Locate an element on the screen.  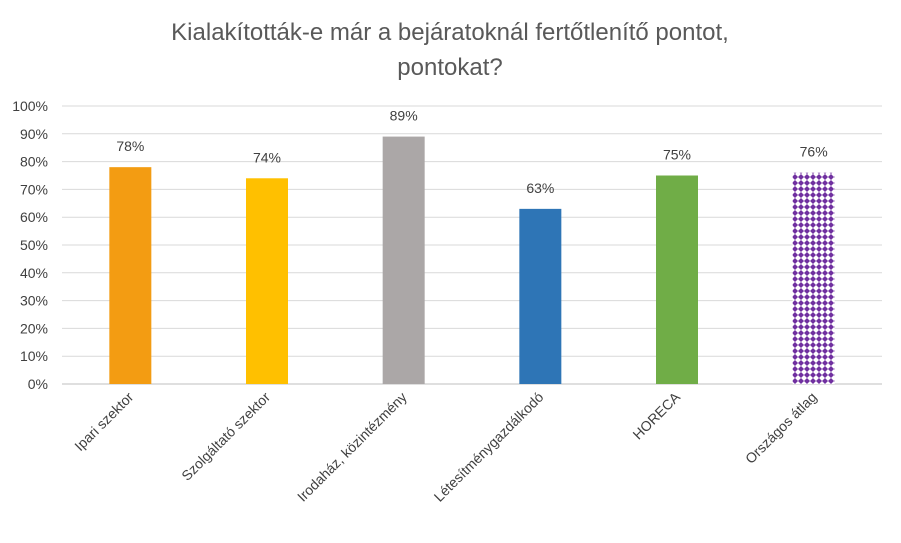
y-tick-label: 40% is located at coordinates (34, 273).